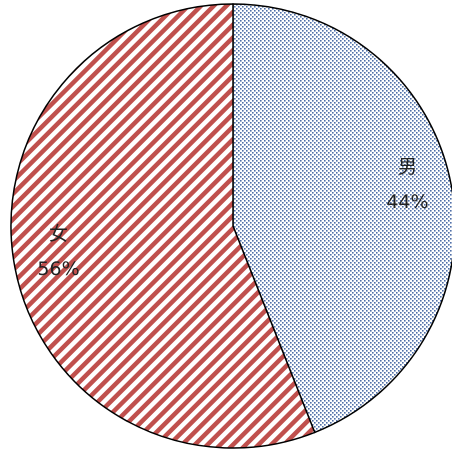  Describe the element at coordinates (407, 167) in the screenshot. I see `slice-category-label: 男` at that location.